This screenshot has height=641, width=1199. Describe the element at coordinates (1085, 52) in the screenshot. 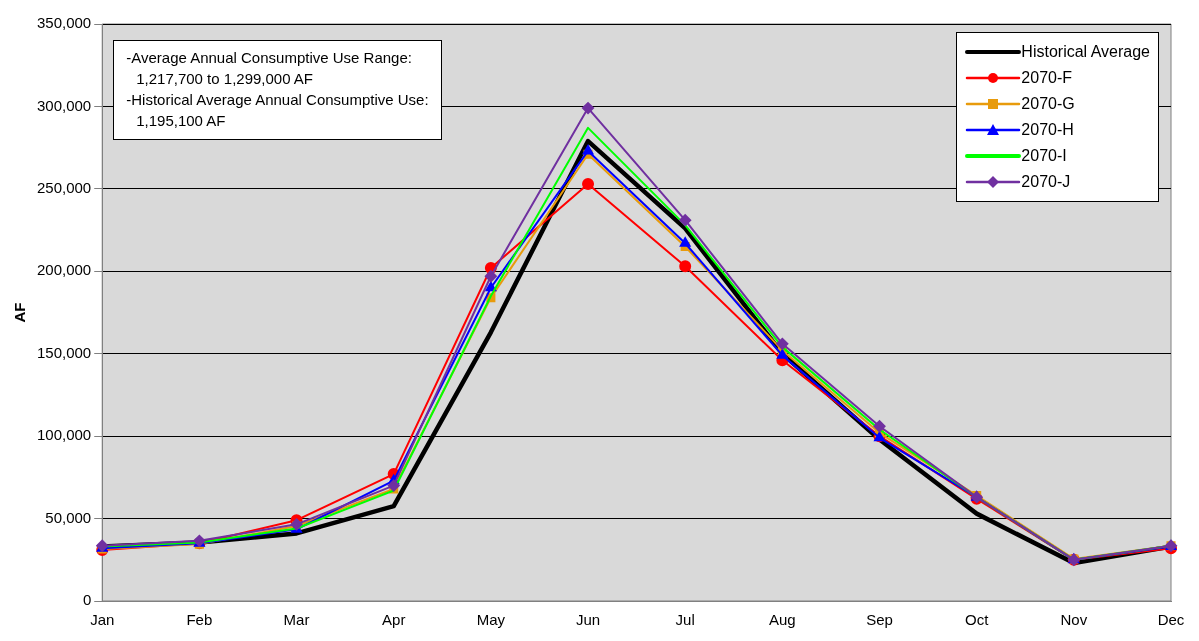

I see `legend-label: Historical Average` at that location.